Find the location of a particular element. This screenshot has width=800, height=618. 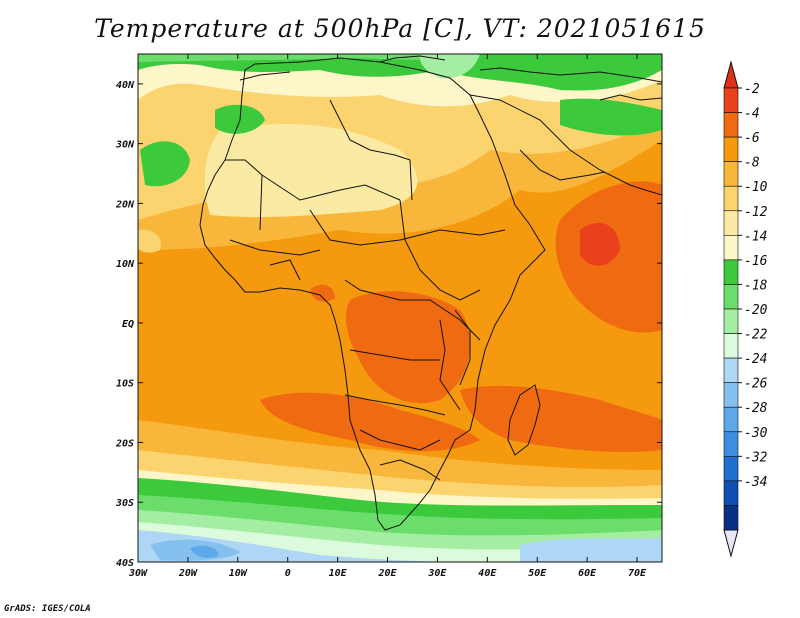

latitude-tick-label: 30N is located at coordinates (125, 145).